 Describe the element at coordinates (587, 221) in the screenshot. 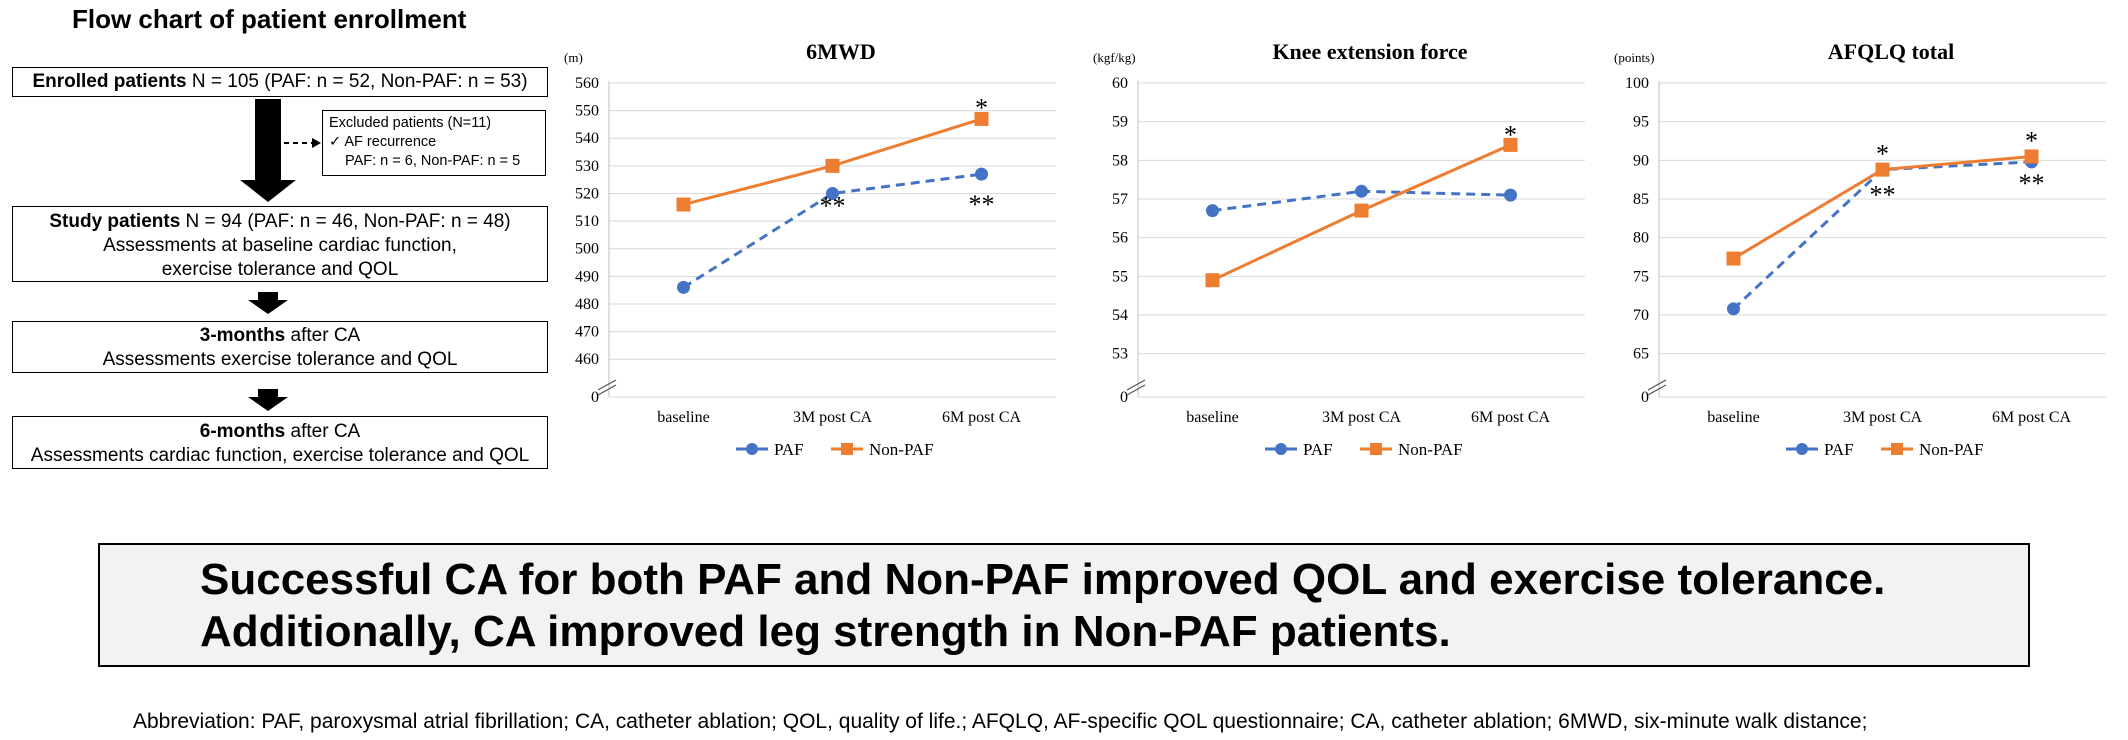

I see `y-tick-label: 510` at that location.